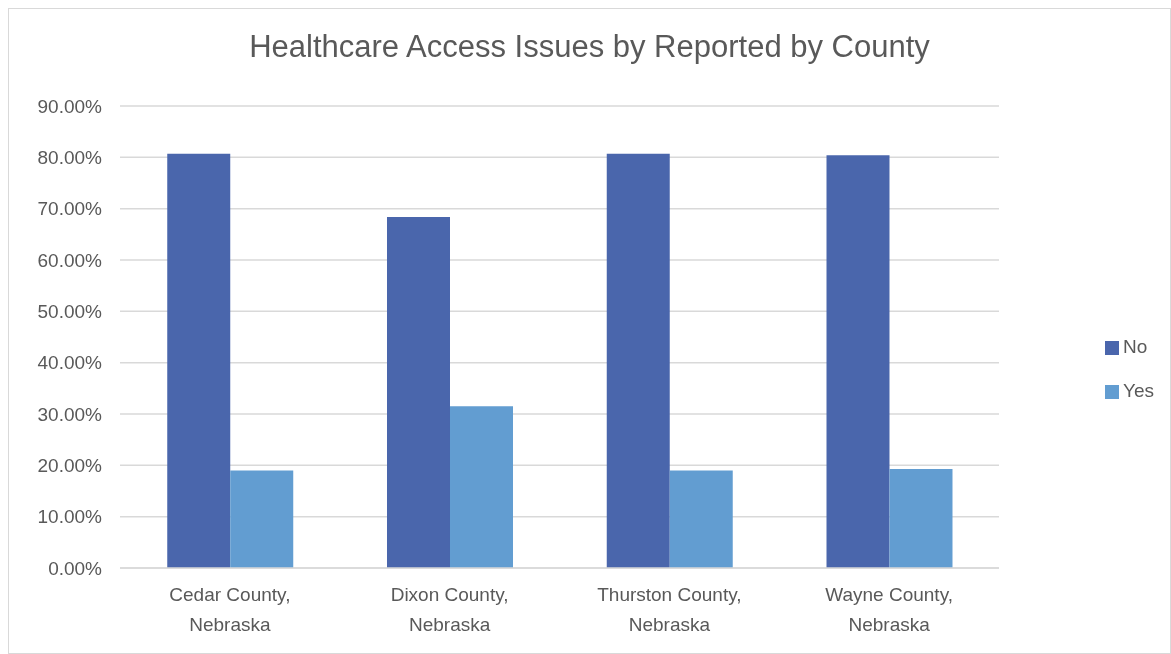 Image resolution: width=1171 pixels, height=654 pixels. Describe the element at coordinates (70, 363) in the screenshot. I see `y-tick-label: 40.00%` at that location.